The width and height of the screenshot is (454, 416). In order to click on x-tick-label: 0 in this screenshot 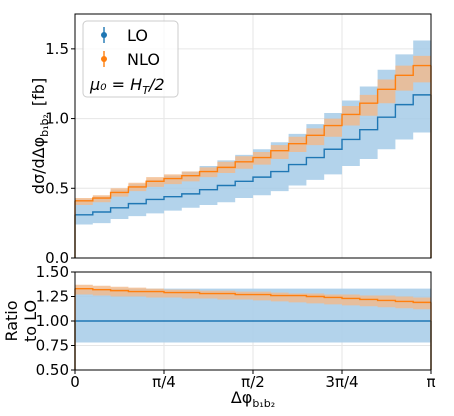, I will do `click(75, 382)`.